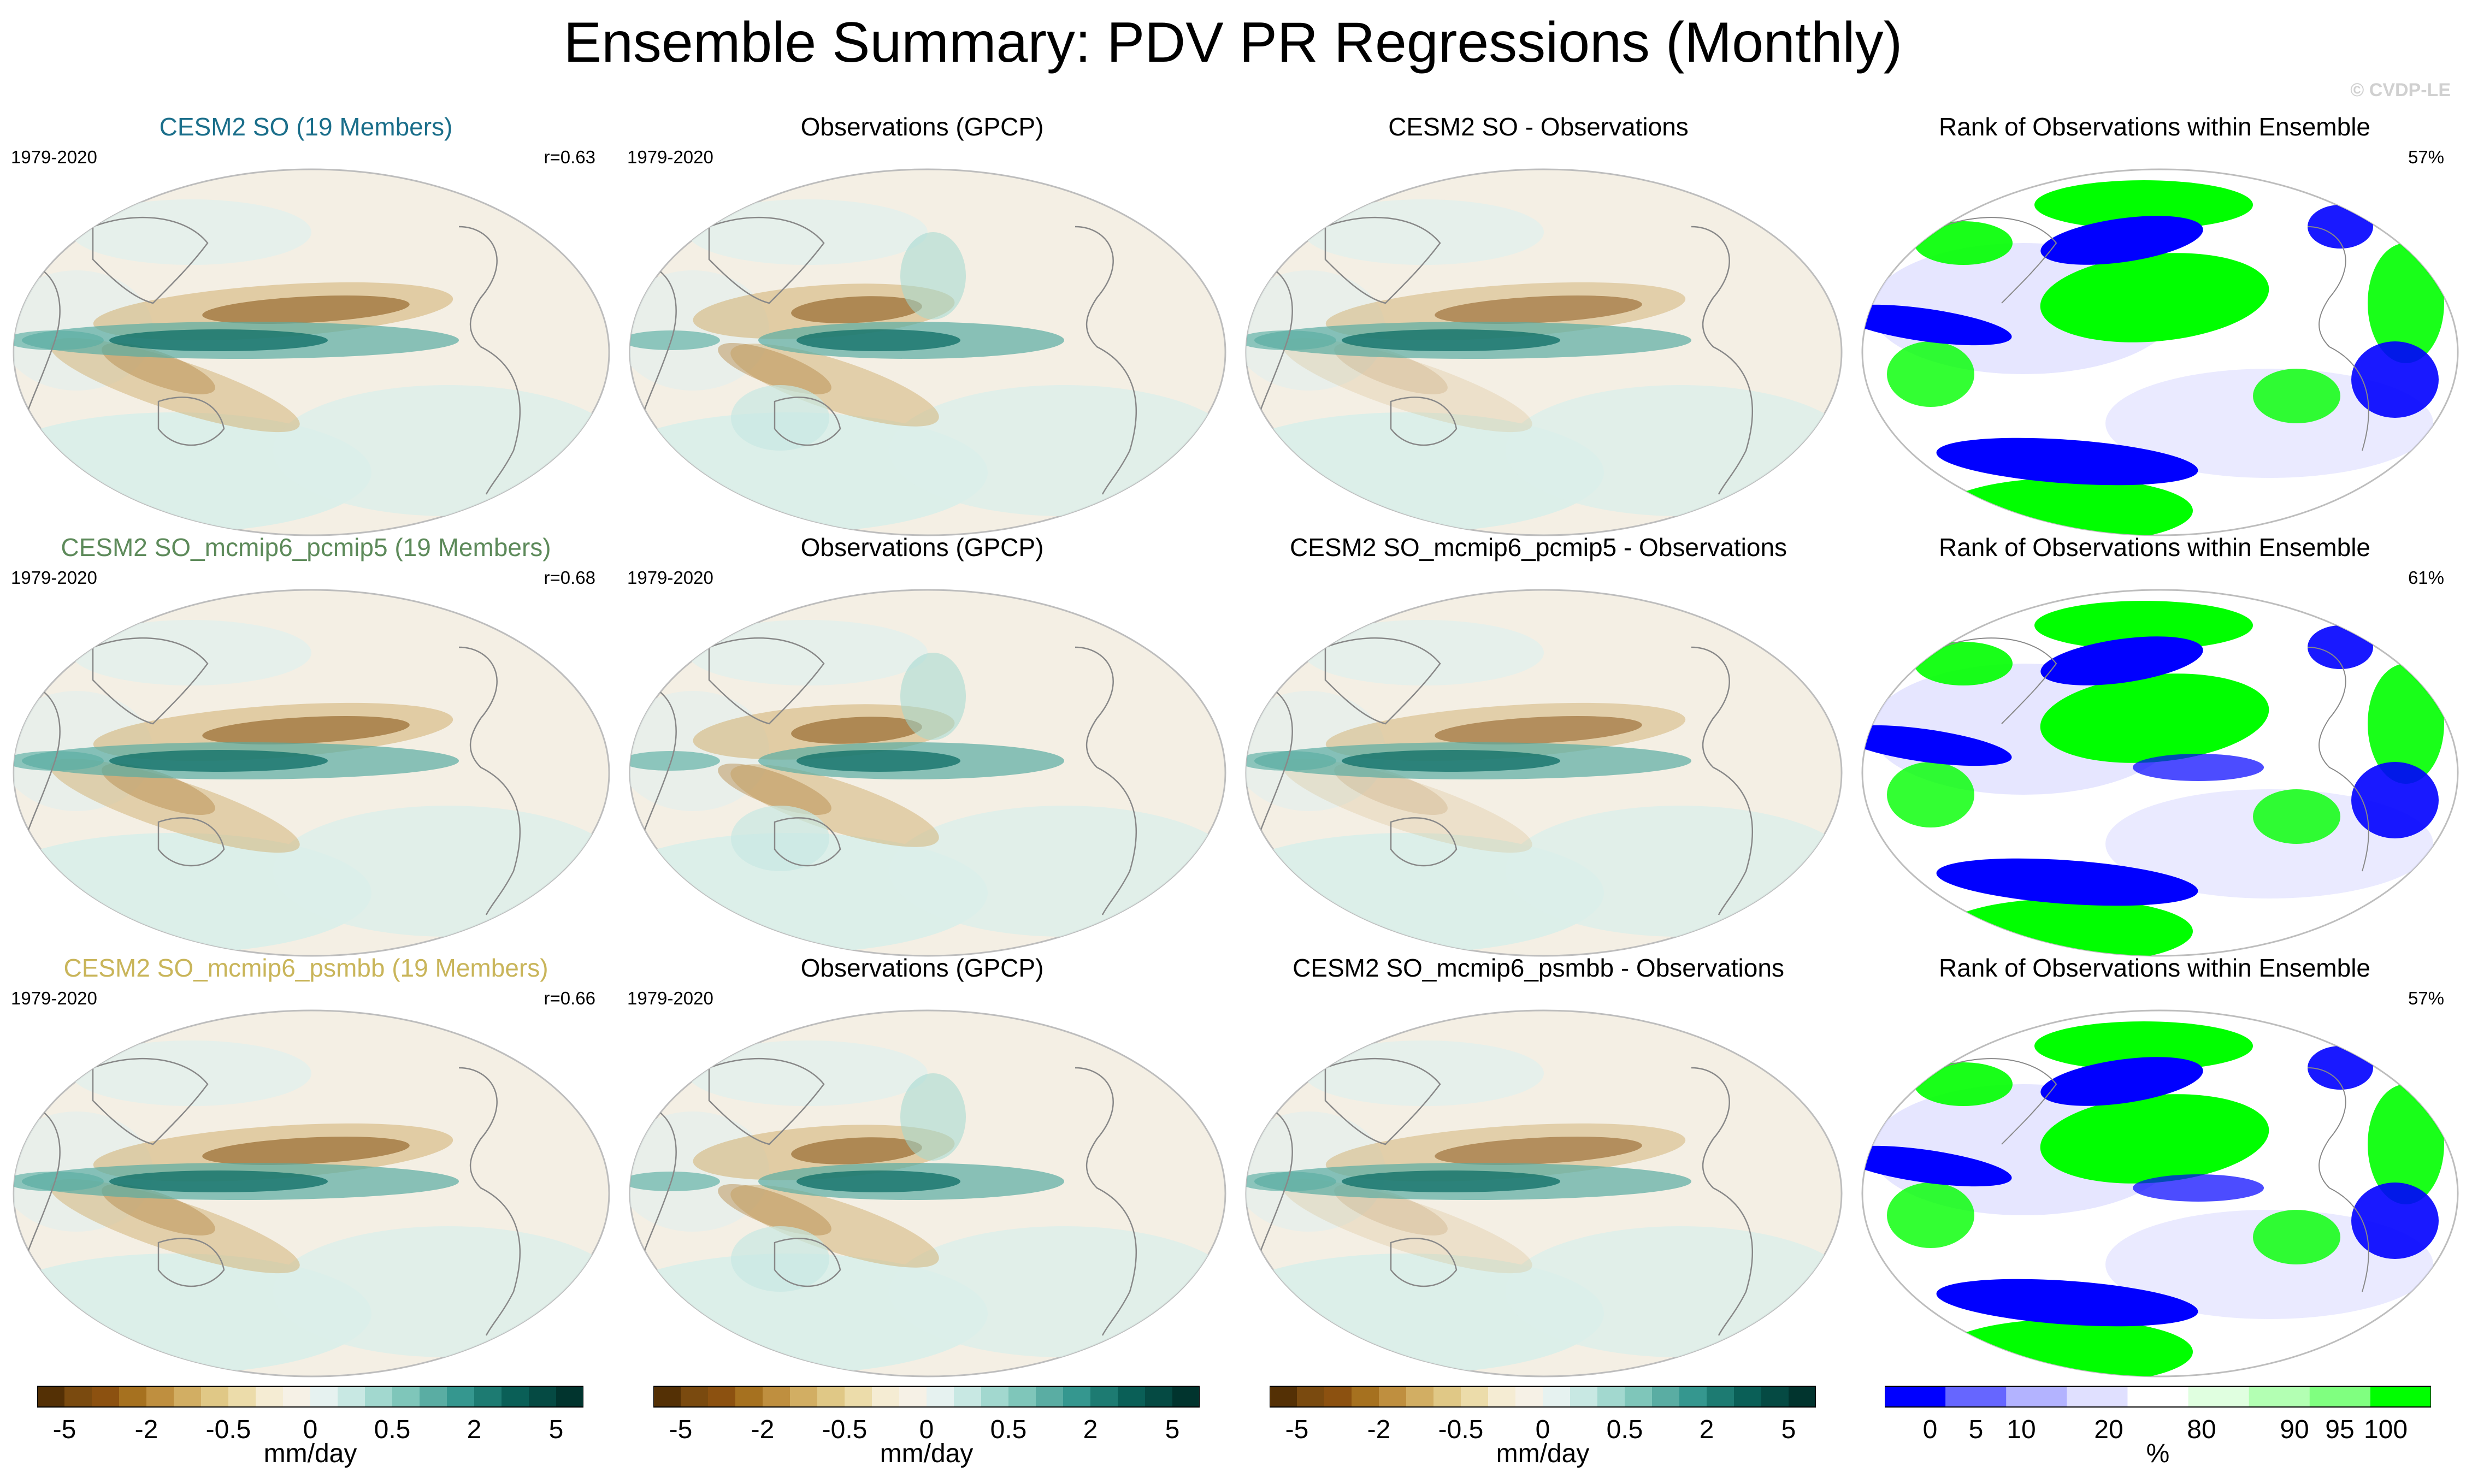 This screenshot has width=2466, height=1484. What do you see at coordinates (1538, 127) in the screenshot?
I see `panel-title: CESM2 SO - Observations` at bounding box center [1538, 127].